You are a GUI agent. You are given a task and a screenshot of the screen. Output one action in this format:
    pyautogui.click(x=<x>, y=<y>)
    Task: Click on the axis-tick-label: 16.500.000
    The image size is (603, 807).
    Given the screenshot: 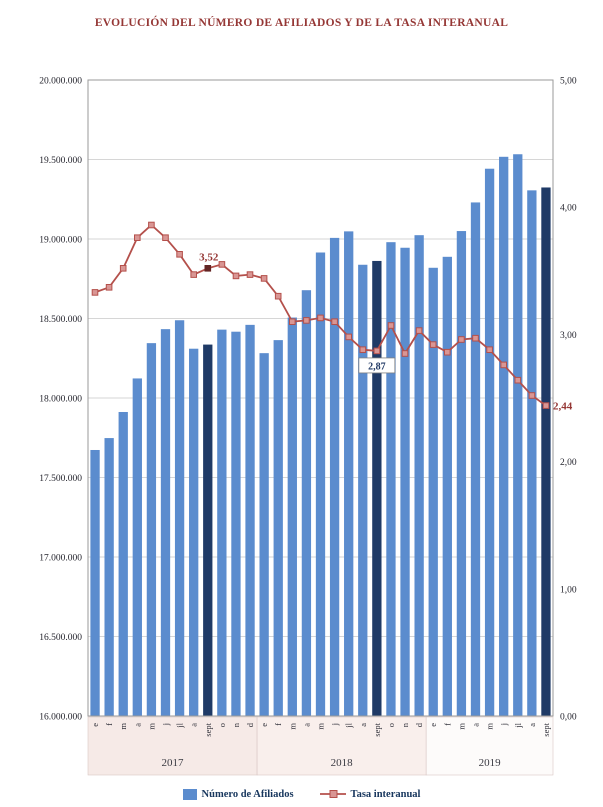 What is the action you would take?
    pyautogui.click(x=60, y=638)
    